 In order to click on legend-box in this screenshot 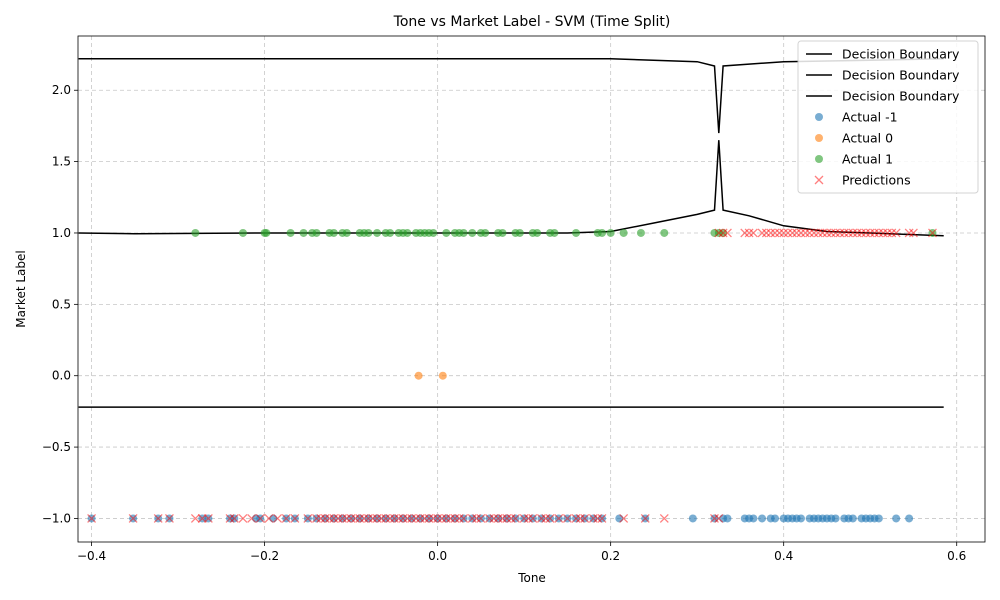, I will do `click(888, 117)`.